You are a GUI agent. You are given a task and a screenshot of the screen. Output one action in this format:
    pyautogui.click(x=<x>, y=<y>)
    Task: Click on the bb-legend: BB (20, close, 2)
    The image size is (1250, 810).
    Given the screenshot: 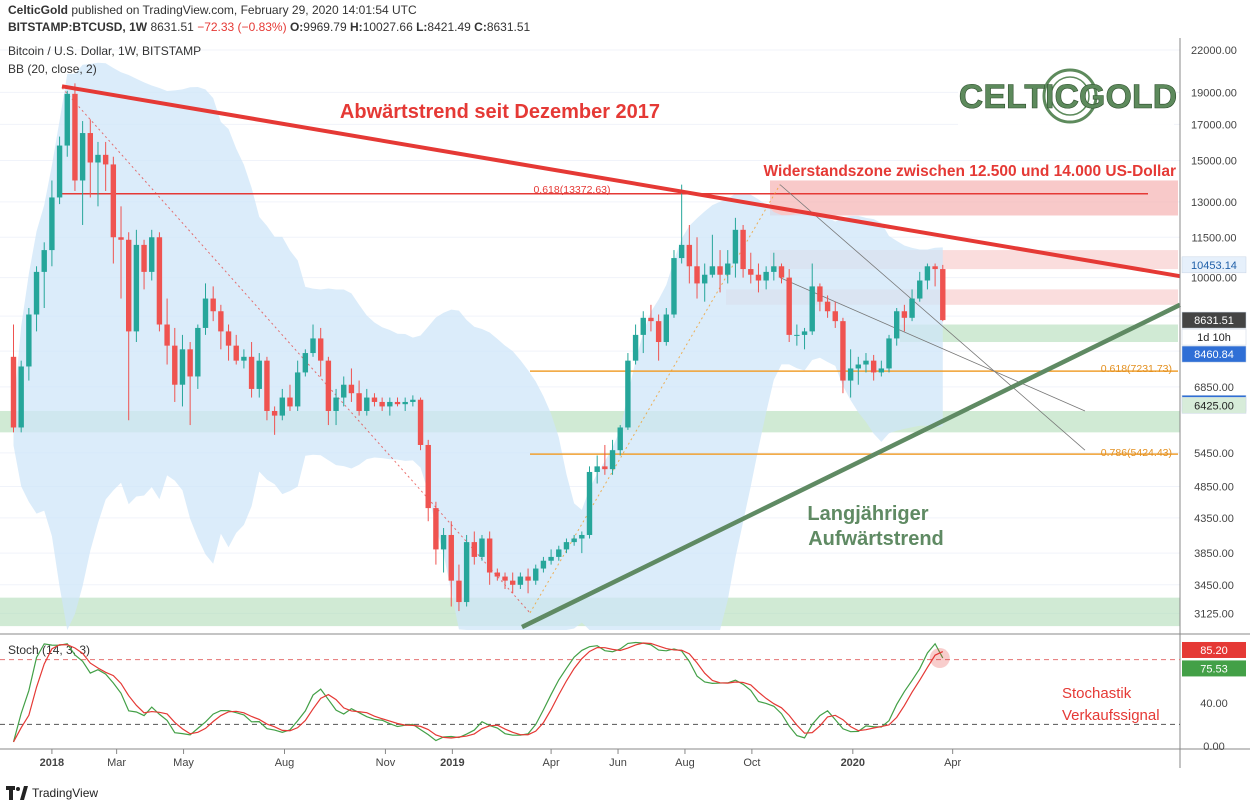 What is the action you would take?
    pyautogui.click(x=52, y=69)
    